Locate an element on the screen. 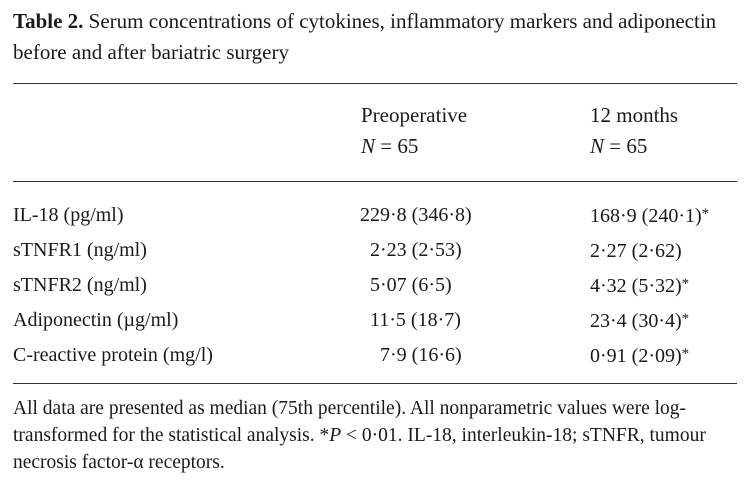 The width and height of the screenshot is (750, 490). preoperative-cell: 229·8 (346·8) is located at coordinates (475, 215).